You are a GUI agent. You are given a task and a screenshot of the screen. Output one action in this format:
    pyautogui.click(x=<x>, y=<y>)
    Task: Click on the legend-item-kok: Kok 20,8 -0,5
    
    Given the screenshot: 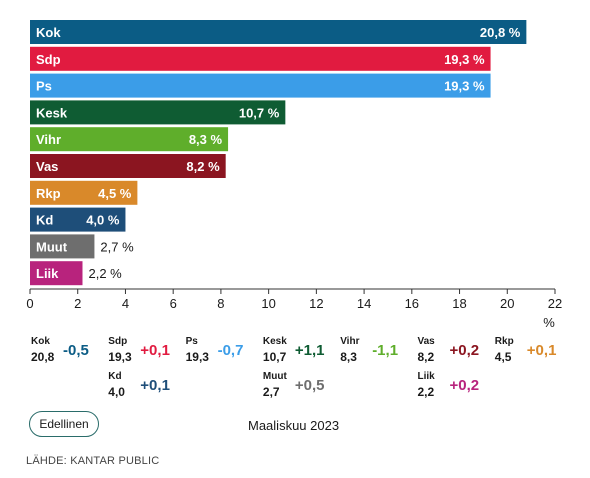 What is the action you would take?
    pyautogui.click(x=70, y=351)
    